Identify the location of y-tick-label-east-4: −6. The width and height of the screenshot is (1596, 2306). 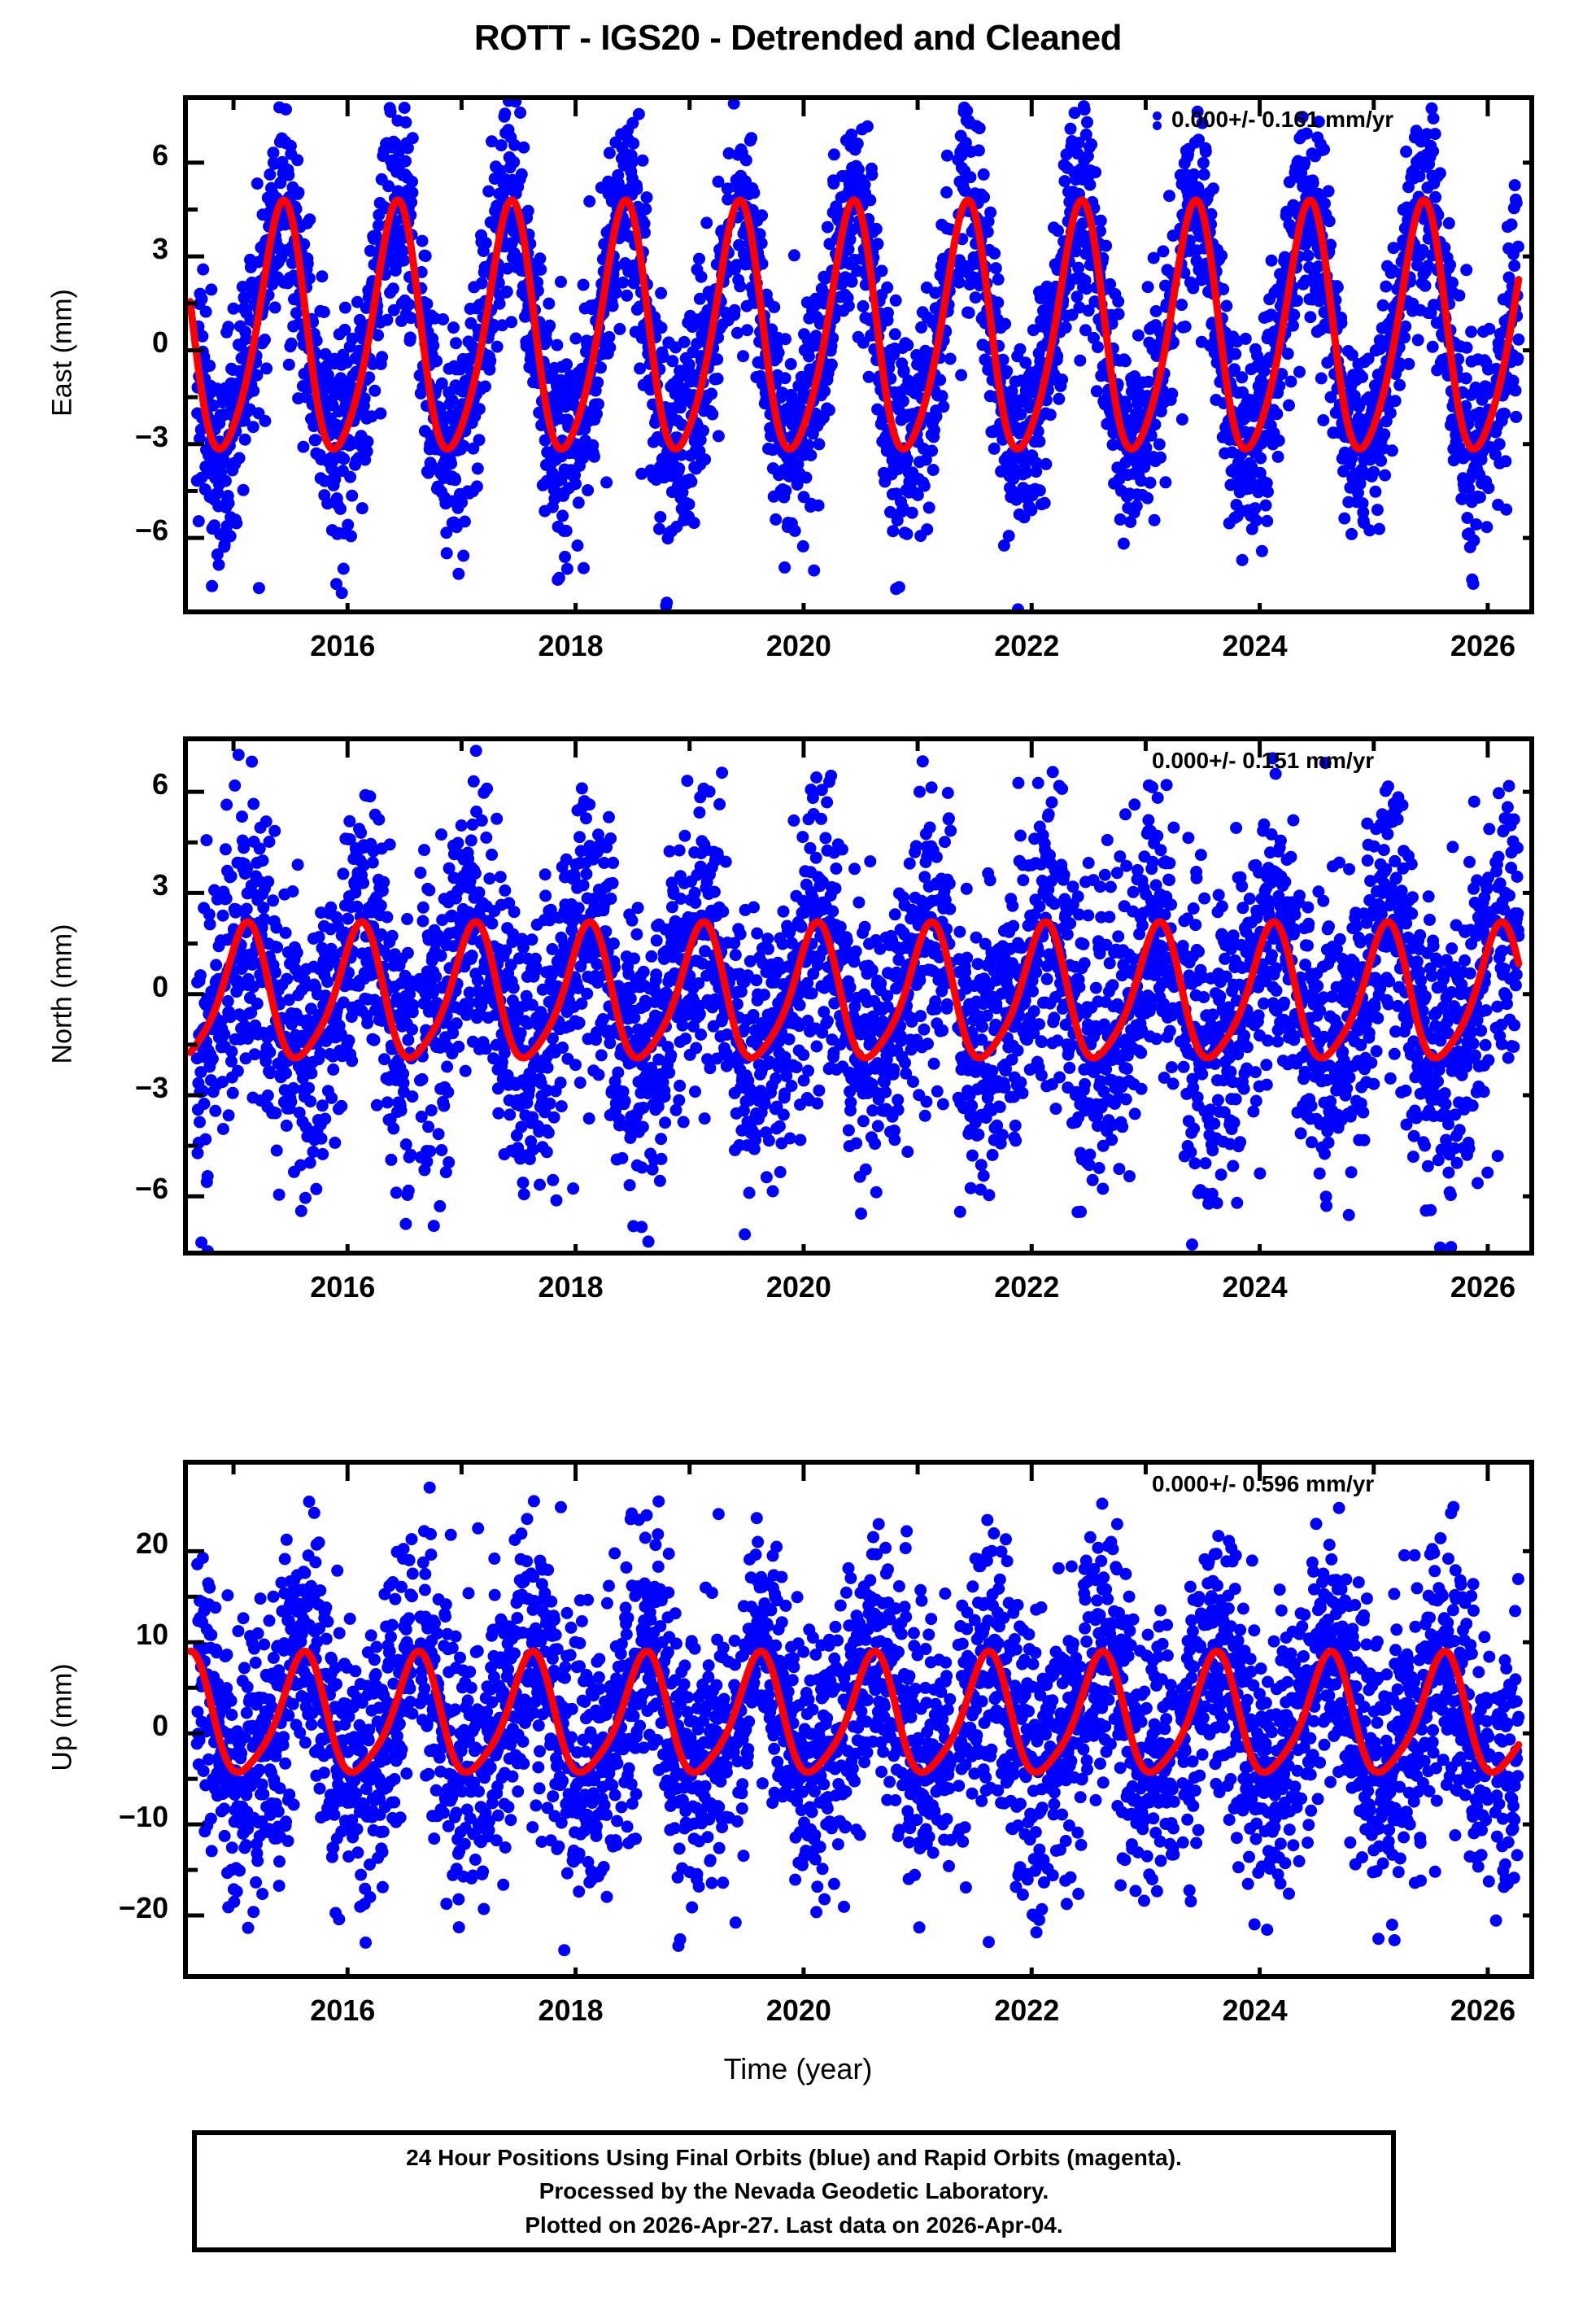
(119, 530).